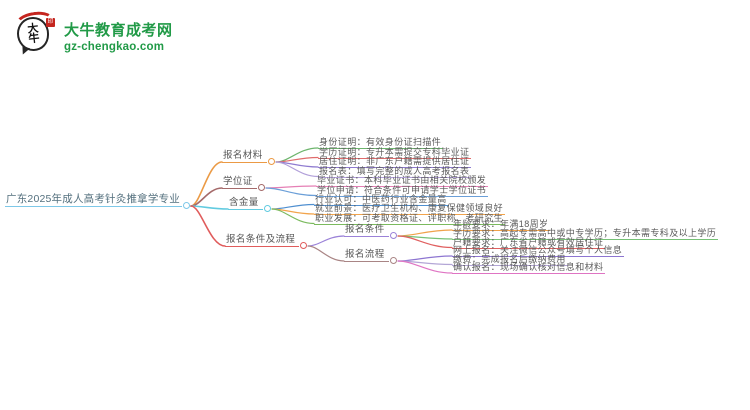  What do you see at coordinates (381, 143) in the screenshot?
I see `mindmap-node-m1l1: 身份证明：有效身份证扫描件` at bounding box center [381, 143].